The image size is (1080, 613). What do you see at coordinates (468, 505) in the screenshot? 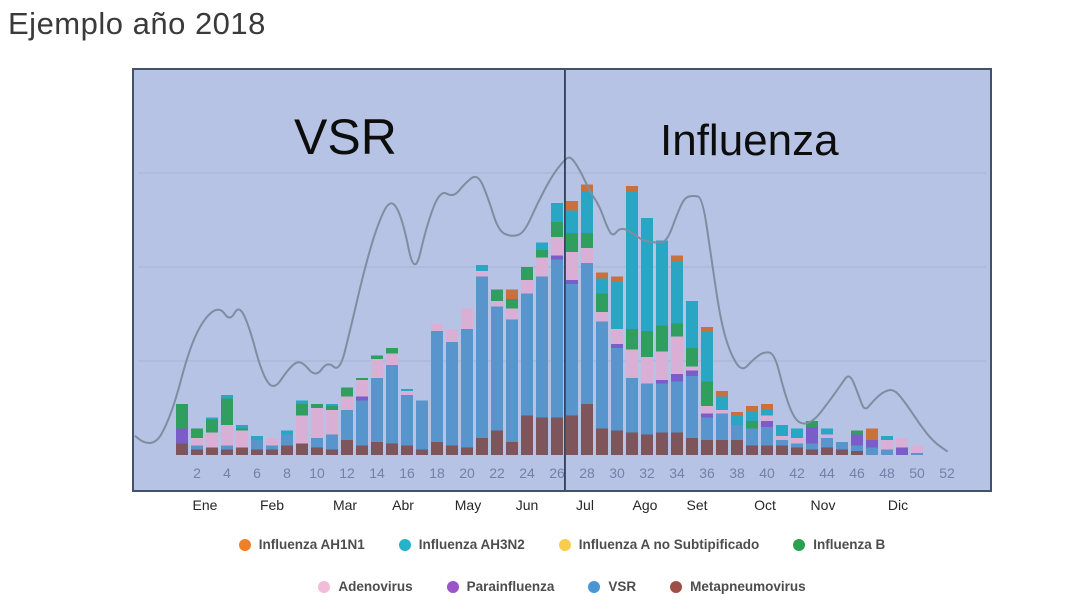
I see `month-label: May` at bounding box center [468, 505].